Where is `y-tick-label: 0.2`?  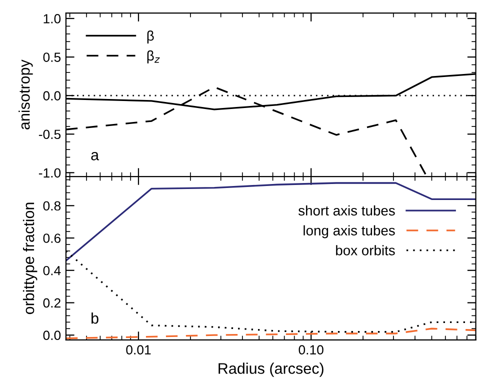 y-tick-label: 0.2 is located at coordinates (51, 303).